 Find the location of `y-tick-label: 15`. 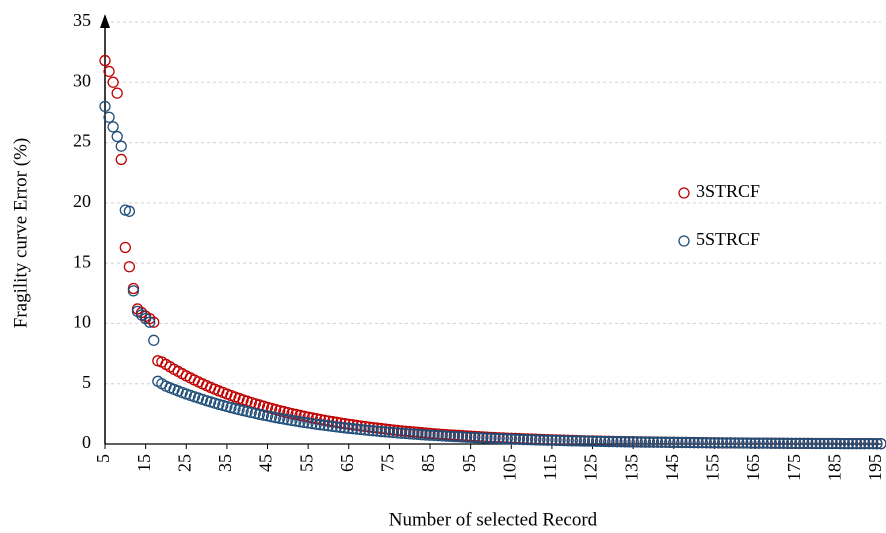

y-tick-label: 15 is located at coordinates (82, 261).